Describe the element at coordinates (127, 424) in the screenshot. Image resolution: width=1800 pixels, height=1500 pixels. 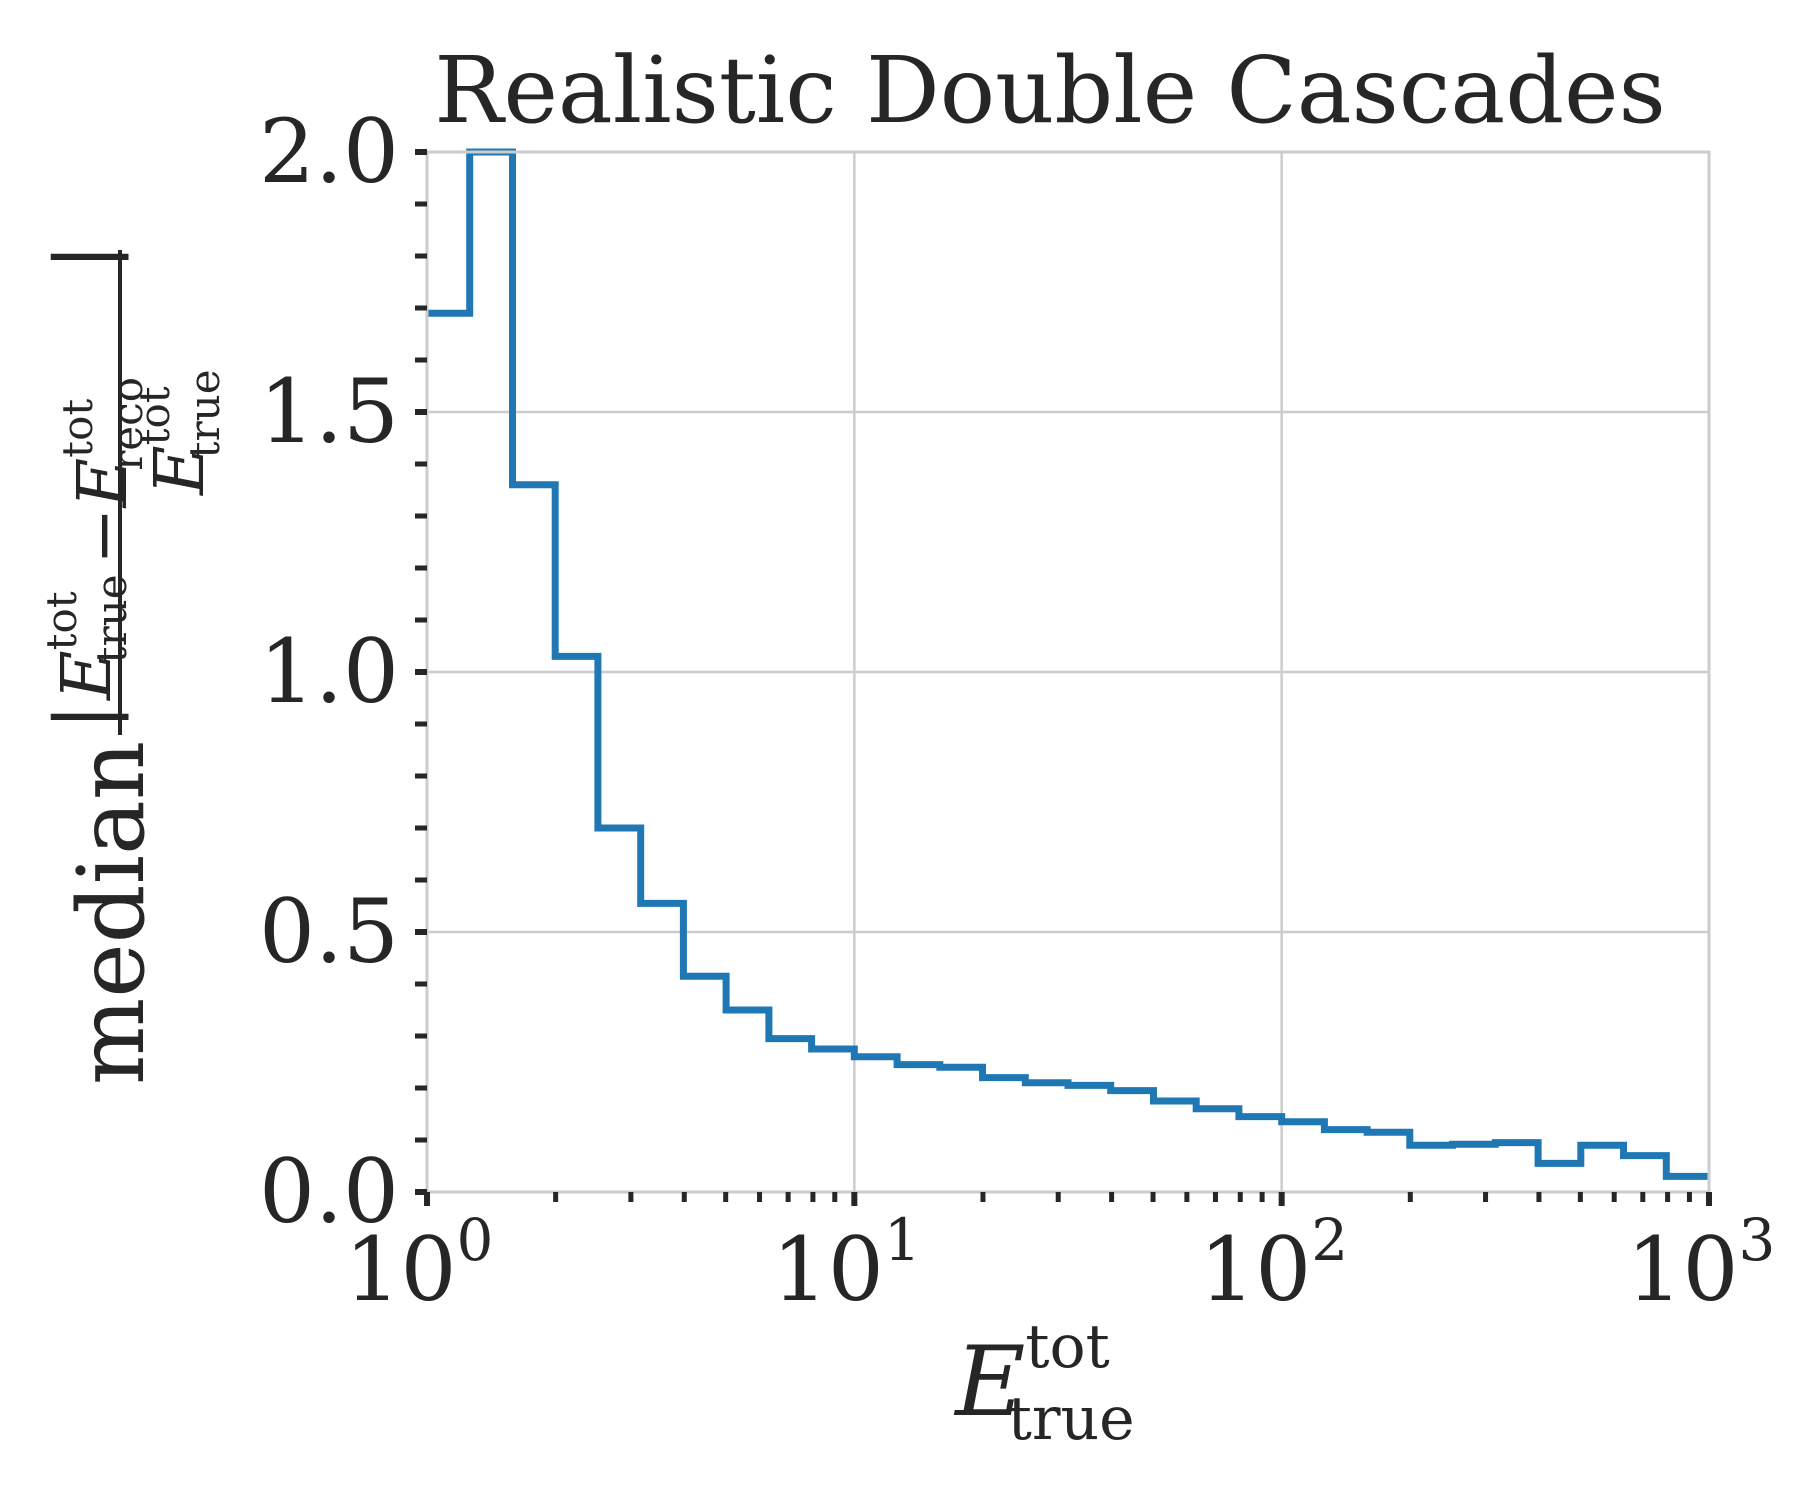
I see `y-label-sub: reco` at that location.